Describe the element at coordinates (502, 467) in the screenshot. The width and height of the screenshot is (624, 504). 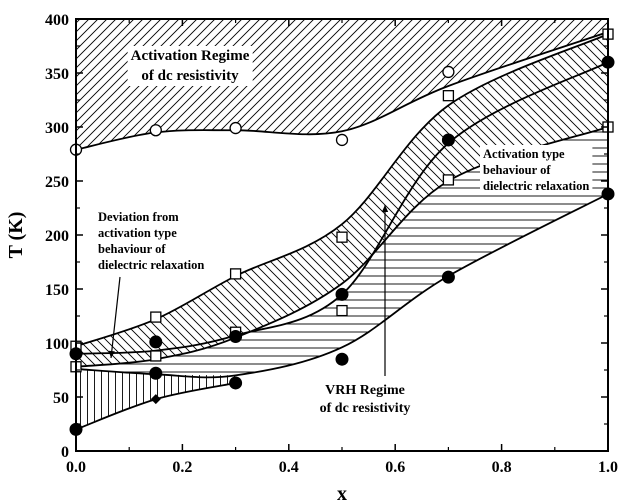
I see `x-tick-label: 0.8` at that location.